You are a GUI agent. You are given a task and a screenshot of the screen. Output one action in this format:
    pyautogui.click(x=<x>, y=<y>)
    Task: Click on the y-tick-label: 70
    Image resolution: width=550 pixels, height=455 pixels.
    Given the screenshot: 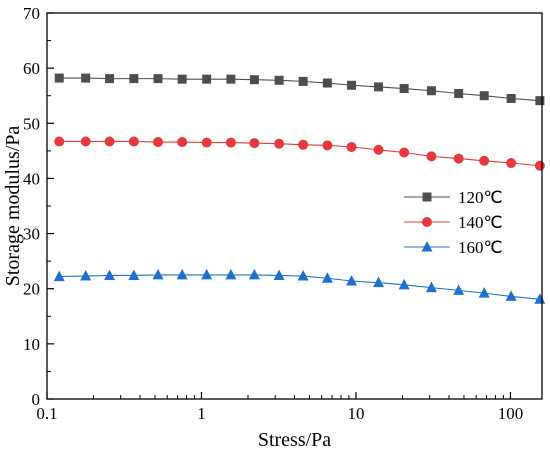 What is the action you would take?
    pyautogui.click(x=31, y=13)
    